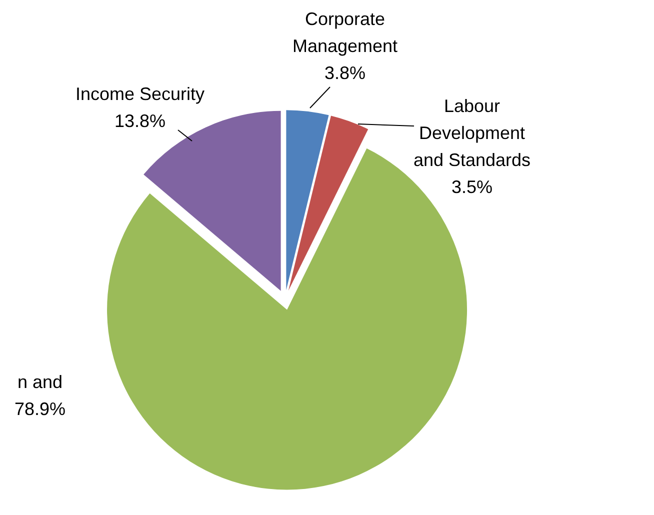  What do you see at coordinates (40, 409) in the screenshot?
I see `data-label: 78.9%` at bounding box center [40, 409].